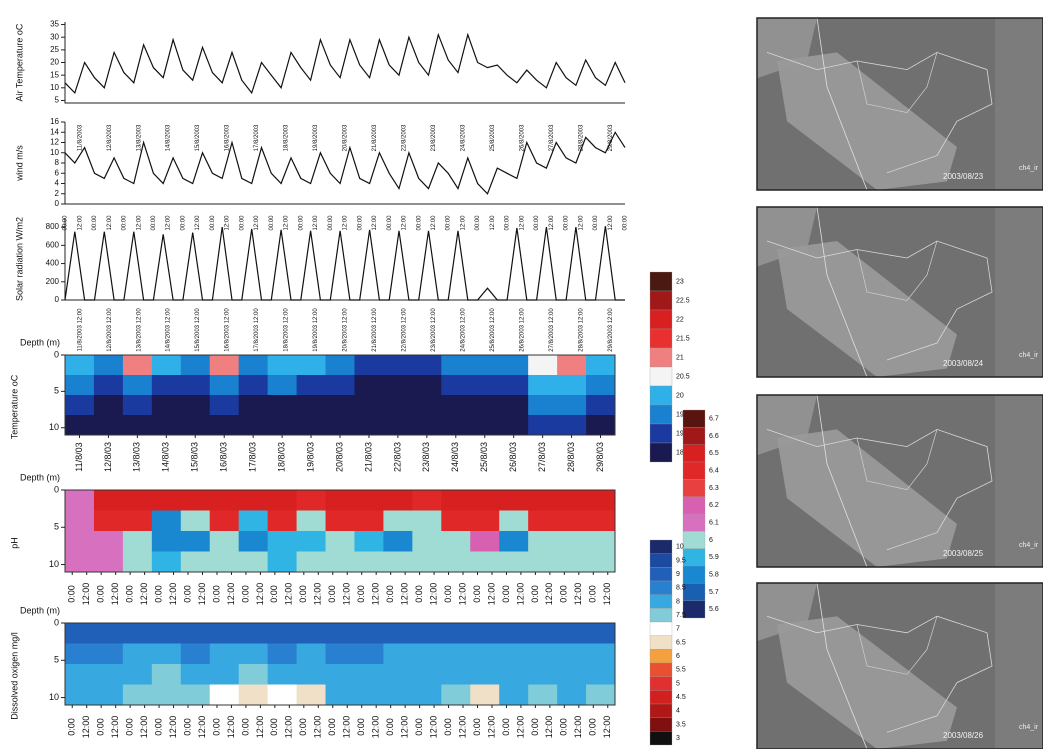 This screenshot has width=1043, height=749. Describe the element at coordinates (310, 457) in the screenshot. I see `x-tick-label: 19/8/03` at that location.